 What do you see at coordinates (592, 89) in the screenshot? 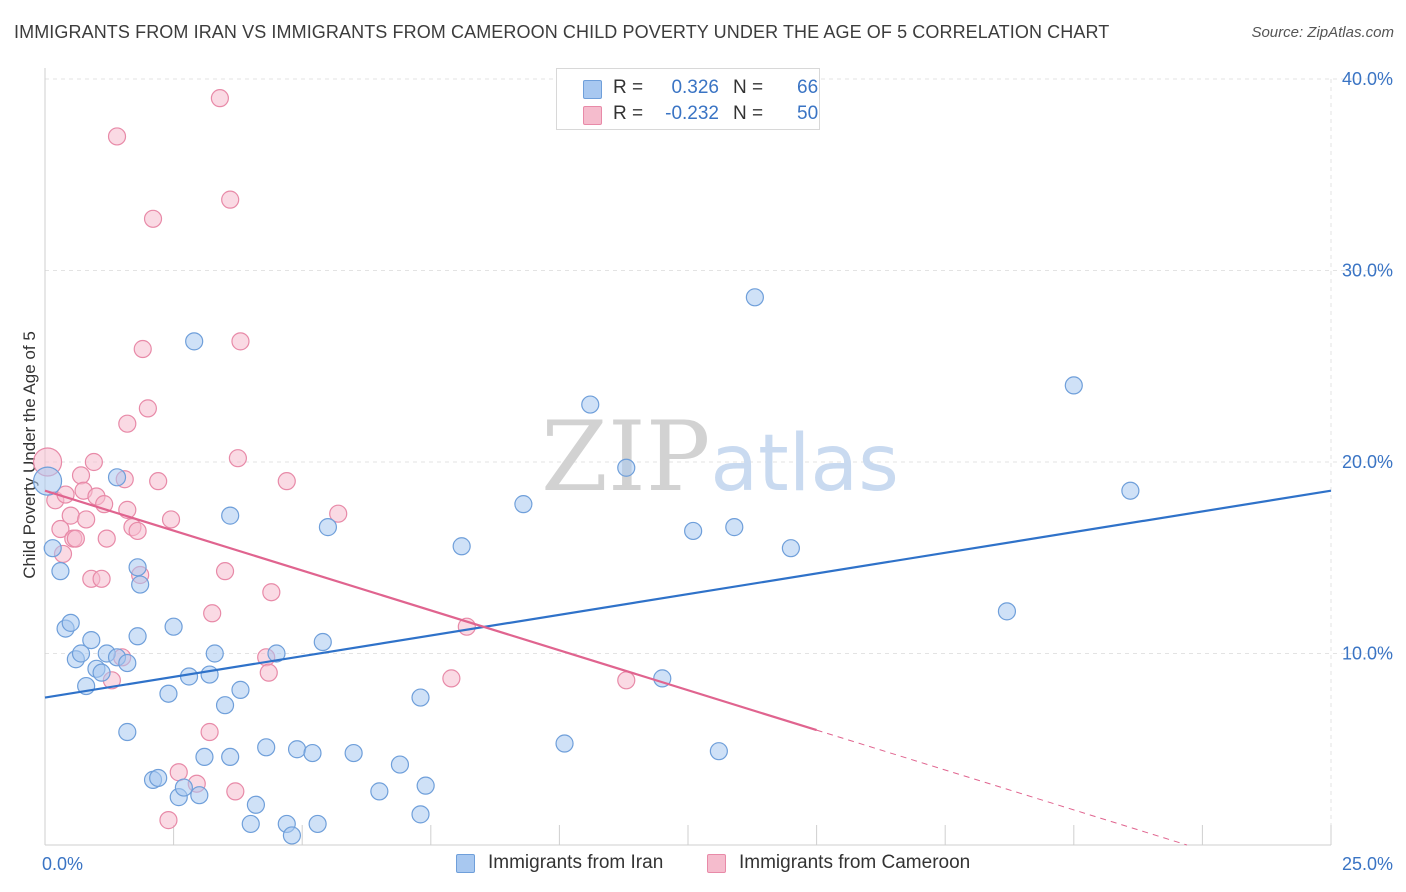
I see `iran-swatch` at bounding box center [592, 89].